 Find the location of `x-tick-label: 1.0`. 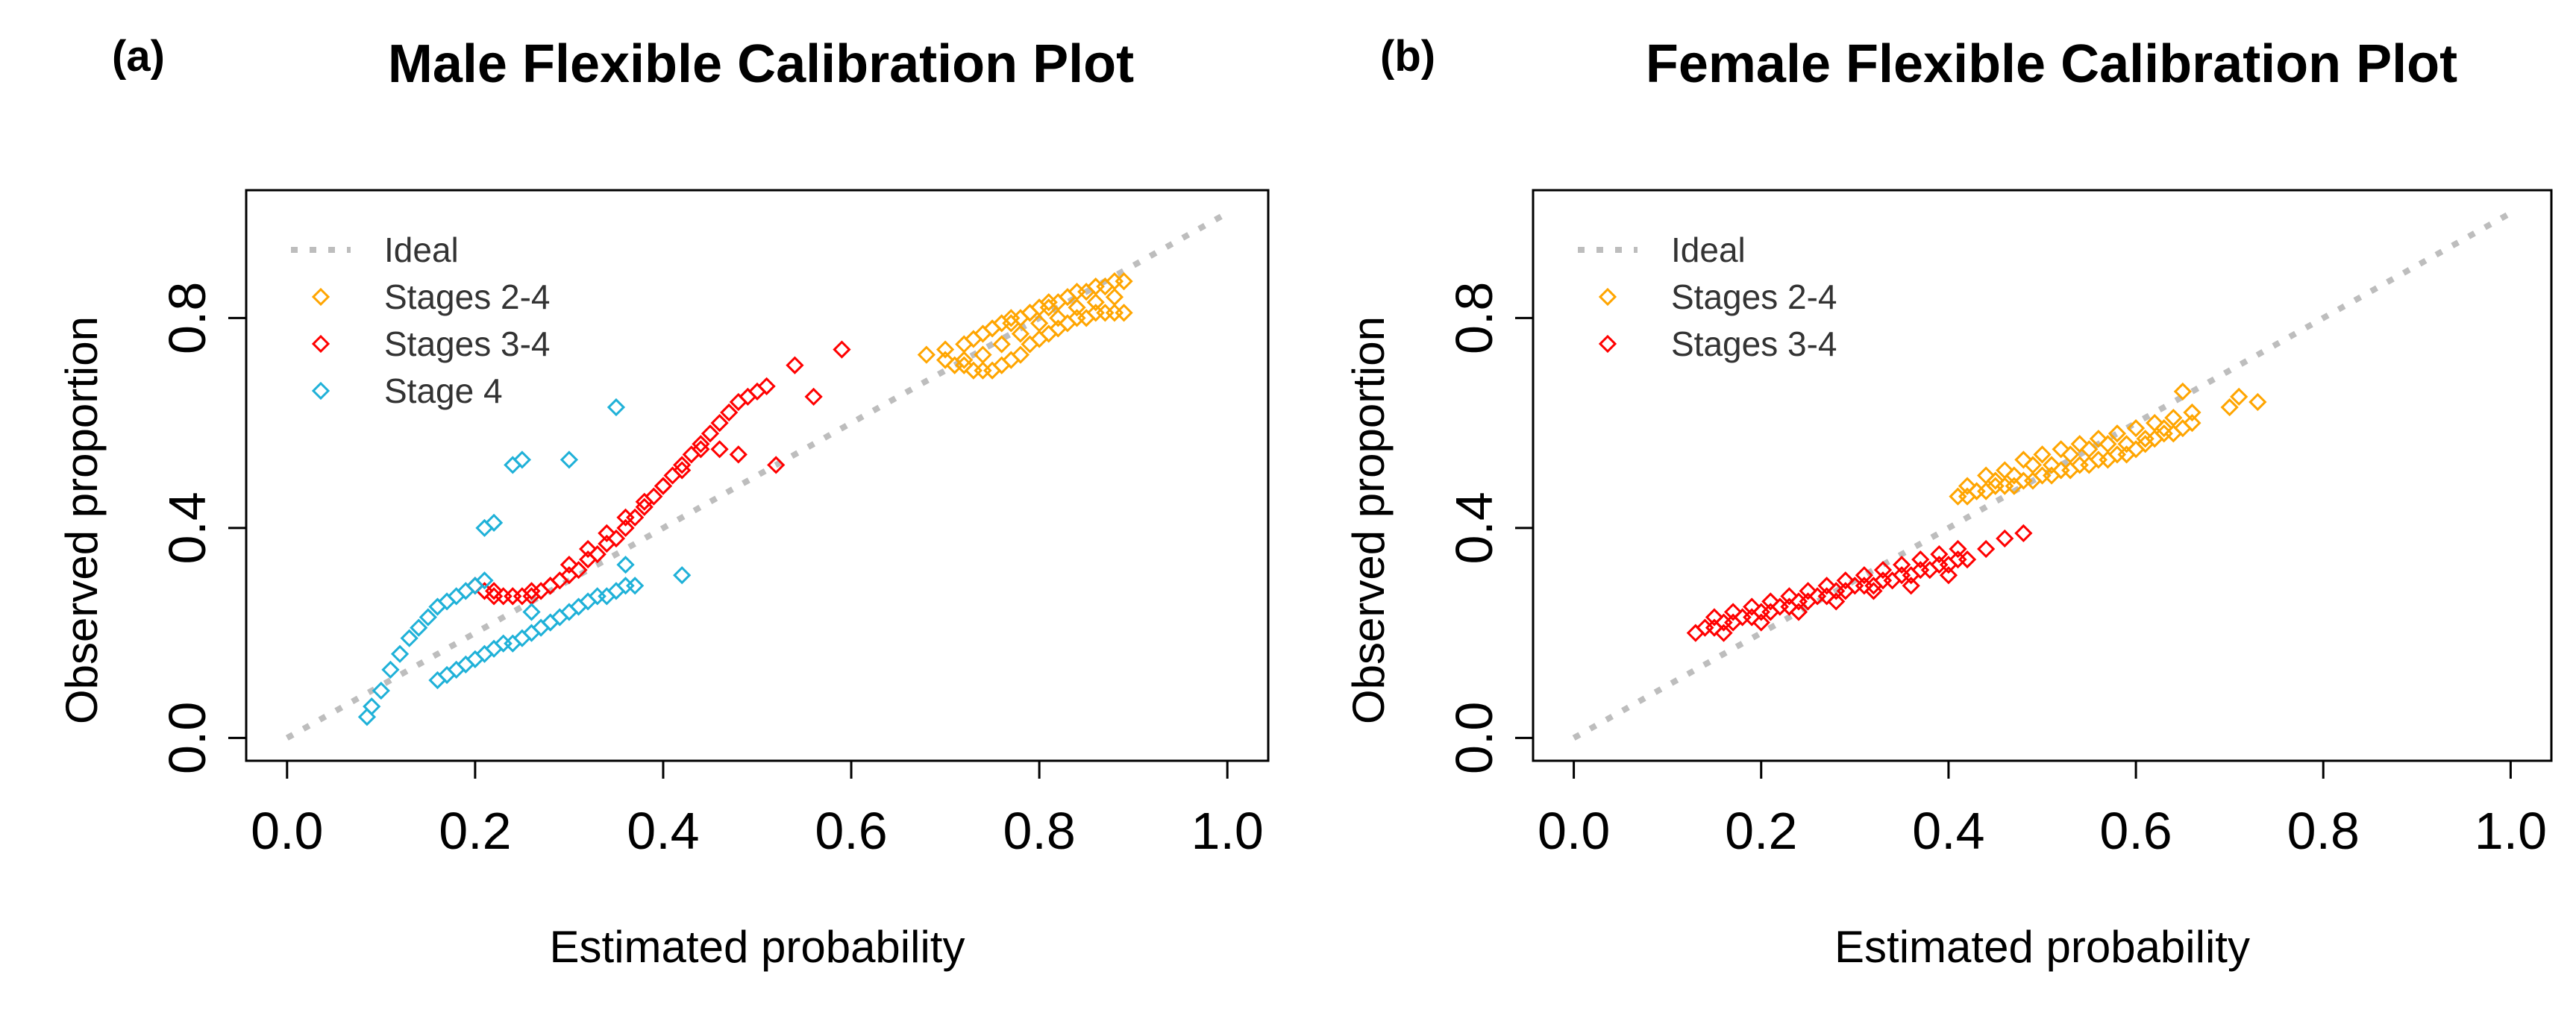

x-tick-label: 1.0 is located at coordinates (1227, 831).